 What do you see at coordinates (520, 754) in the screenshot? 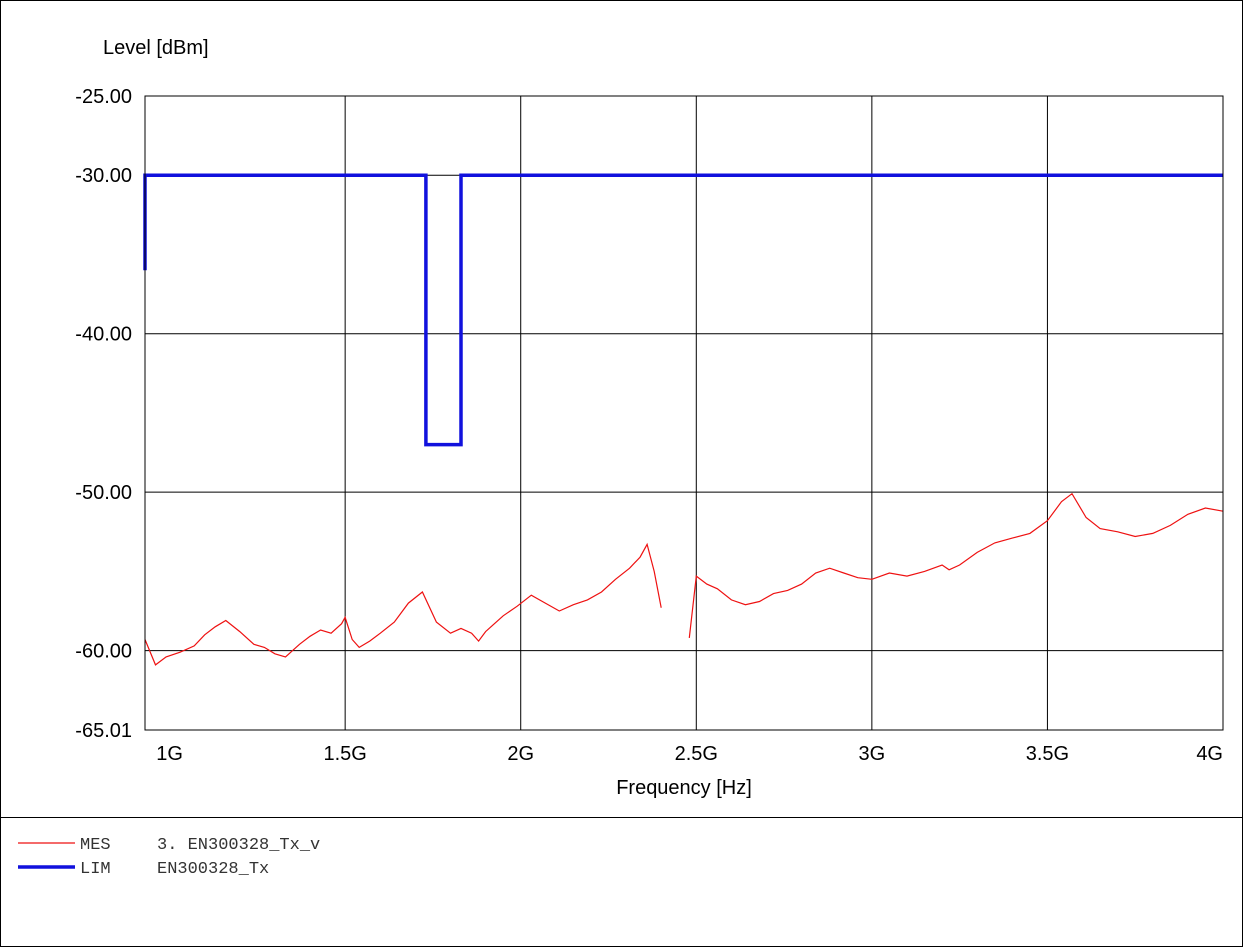
I see `x-tick-label: 2G` at bounding box center [520, 754].